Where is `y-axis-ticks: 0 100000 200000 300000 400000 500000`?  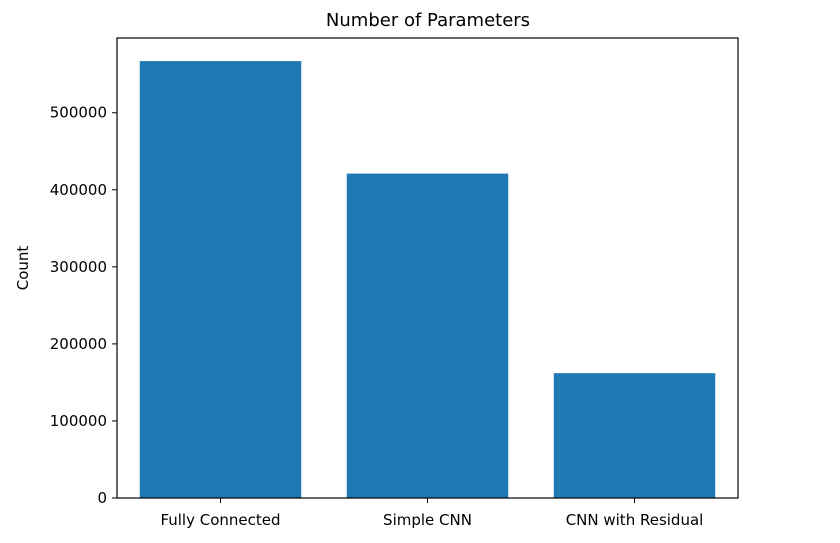
y-axis-ticks: 0 100000 200000 300000 400000 500000 is located at coordinates (83, 305).